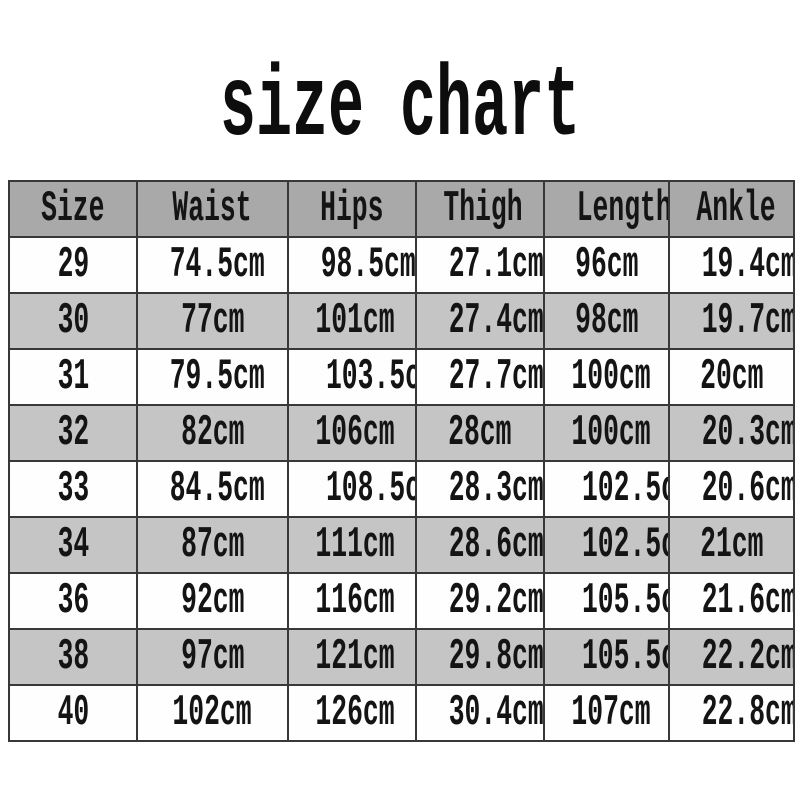 This screenshot has width=800, height=800. I want to click on table-cell: 19.7cm, so click(731, 321).